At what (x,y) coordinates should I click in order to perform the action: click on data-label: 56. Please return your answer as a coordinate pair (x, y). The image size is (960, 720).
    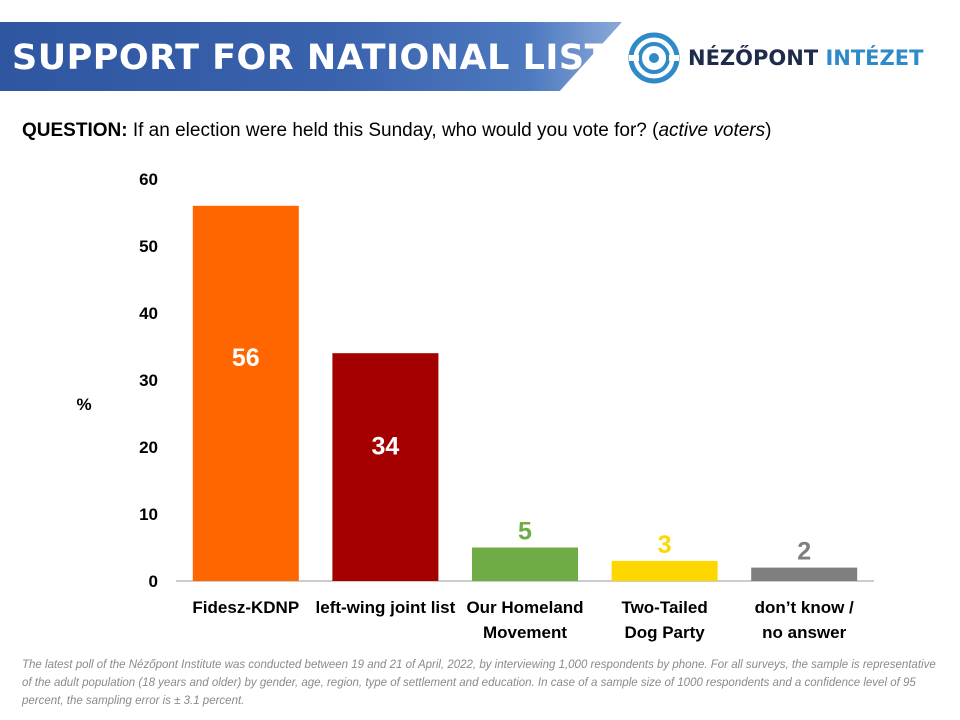
    Looking at the image, I should click on (246, 358).